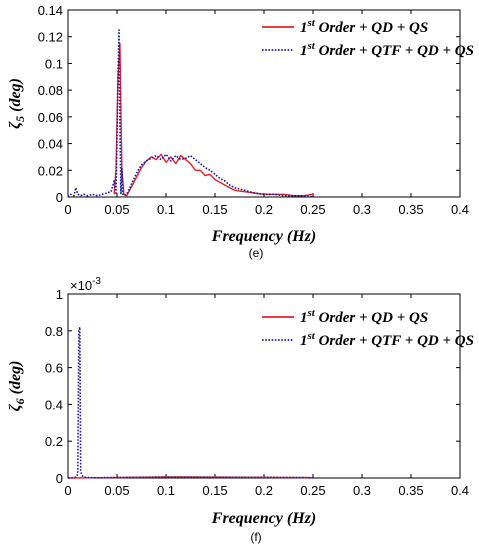 The height and width of the screenshot is (550, 479). Describe the element at coordinates (50, 117) in the screenshot. I see `y-tick-label: 0.06` at that location.